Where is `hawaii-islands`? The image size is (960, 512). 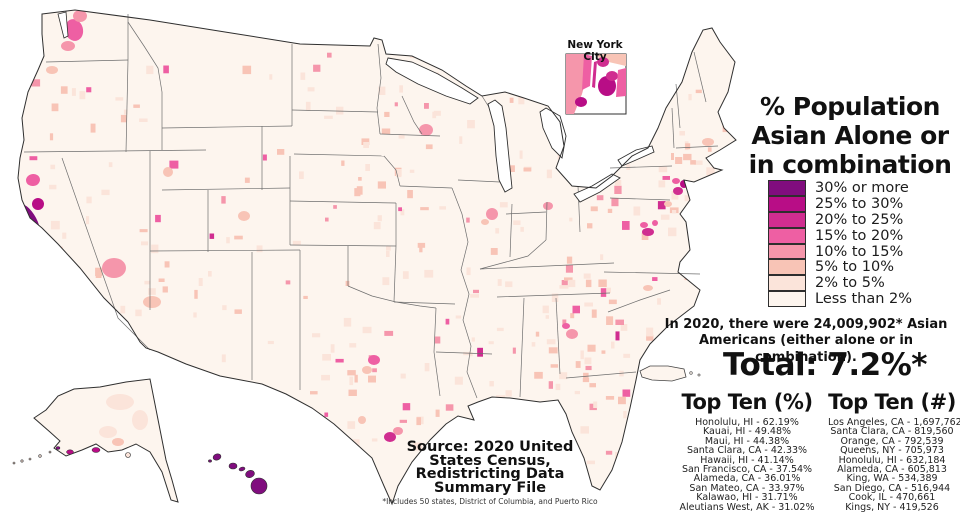
hawaii-islands is located at coordinates (238, 474).